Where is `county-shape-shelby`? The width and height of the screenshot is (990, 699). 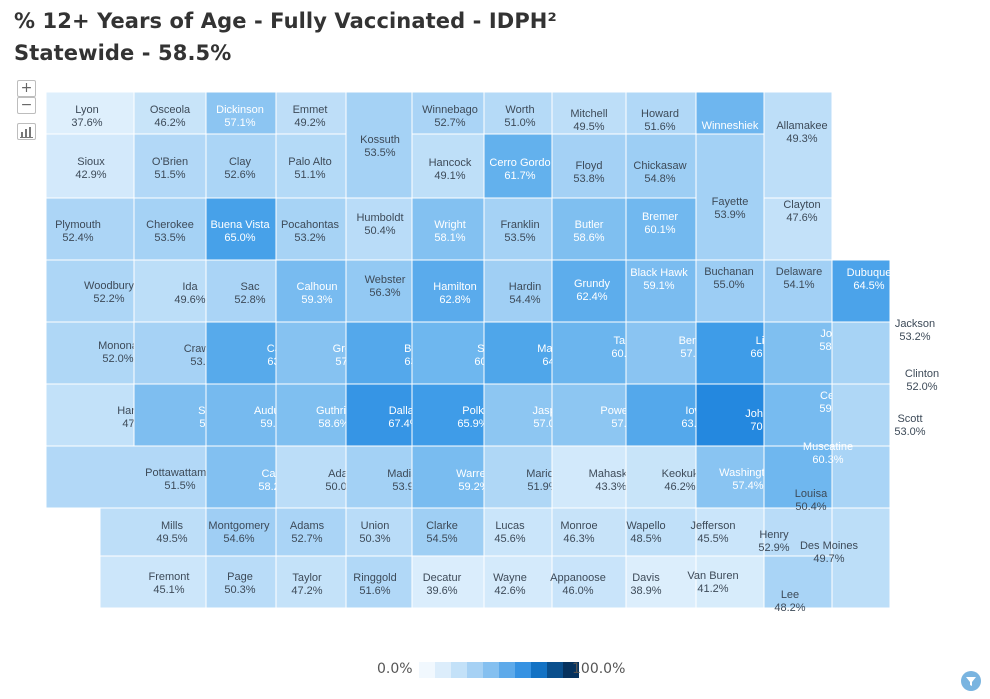
county-shape-shelby is located at coordinates (170, 415).